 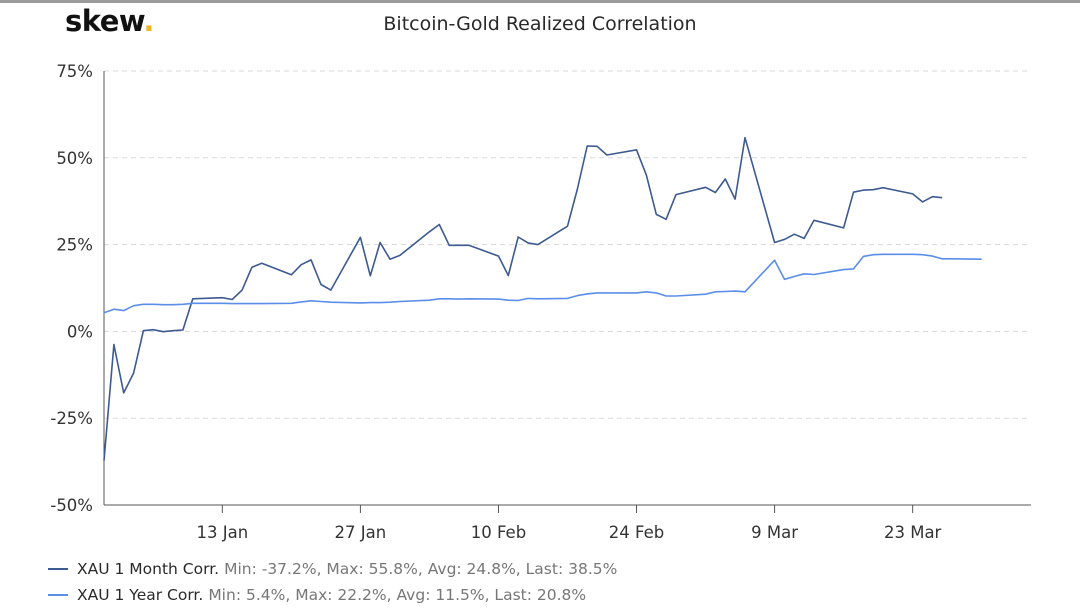 What do you see at coordinates (636, 532) in the screenshot?
I see `x-tick-label: 24 Feb` at bounding box center [636, 532].